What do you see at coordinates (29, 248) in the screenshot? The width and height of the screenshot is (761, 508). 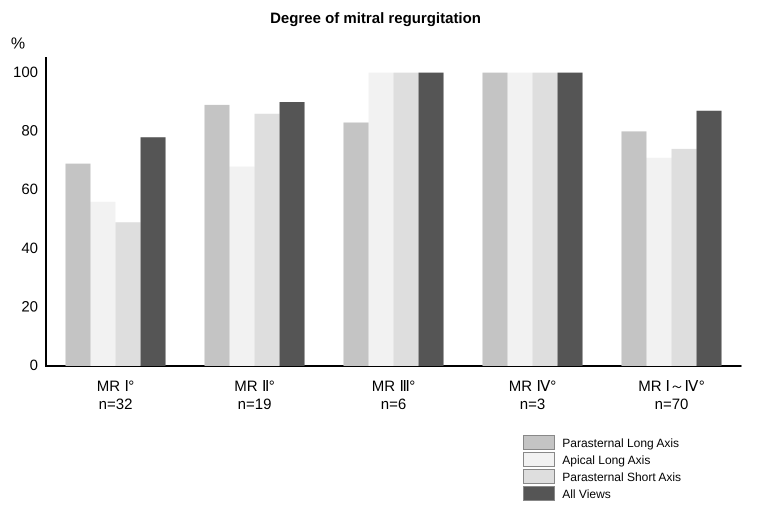 I see `y-tick-label: 40` at bounding box center [29, 248].